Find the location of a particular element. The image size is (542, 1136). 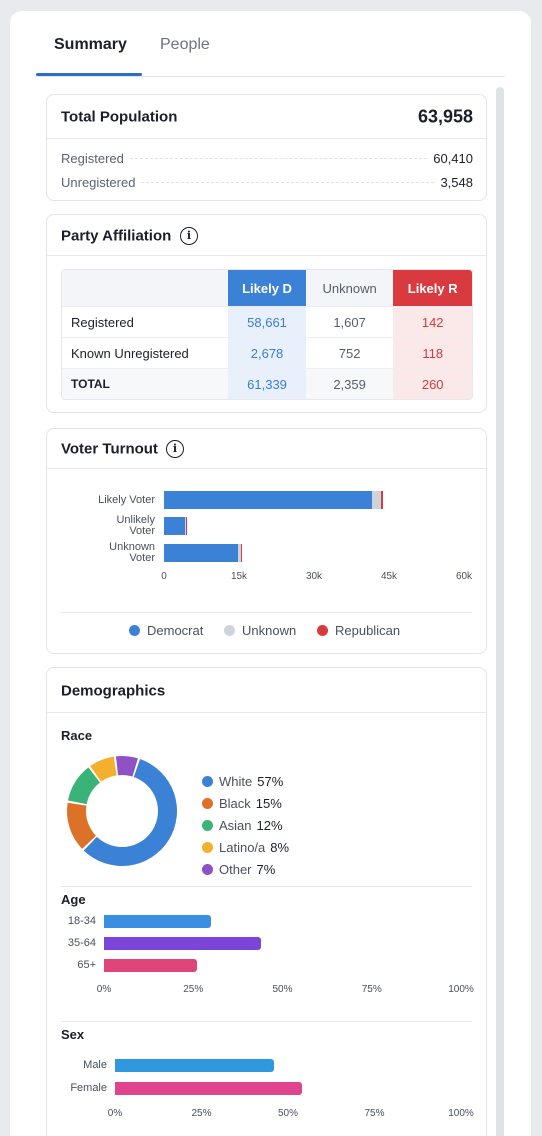

turnout-axis-tick: 0 is located at coordinates (164, 576).